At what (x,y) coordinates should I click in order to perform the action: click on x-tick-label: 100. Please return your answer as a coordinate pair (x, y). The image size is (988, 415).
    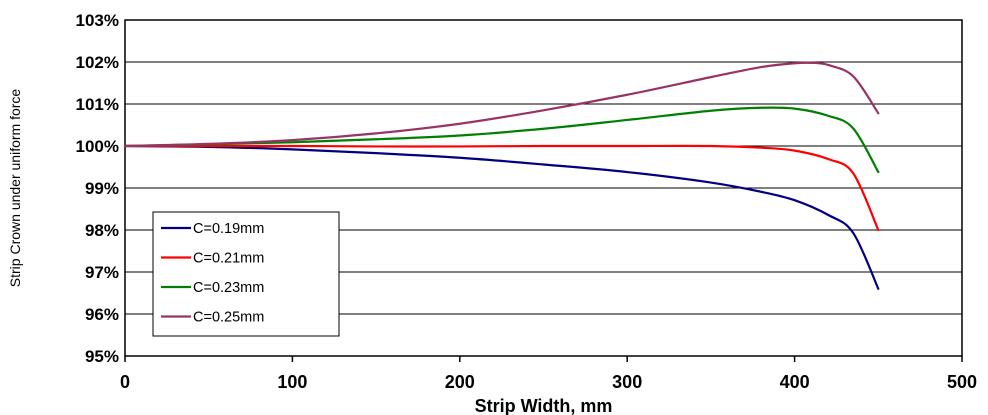
    Looking at the image, I should click on (292, 382).